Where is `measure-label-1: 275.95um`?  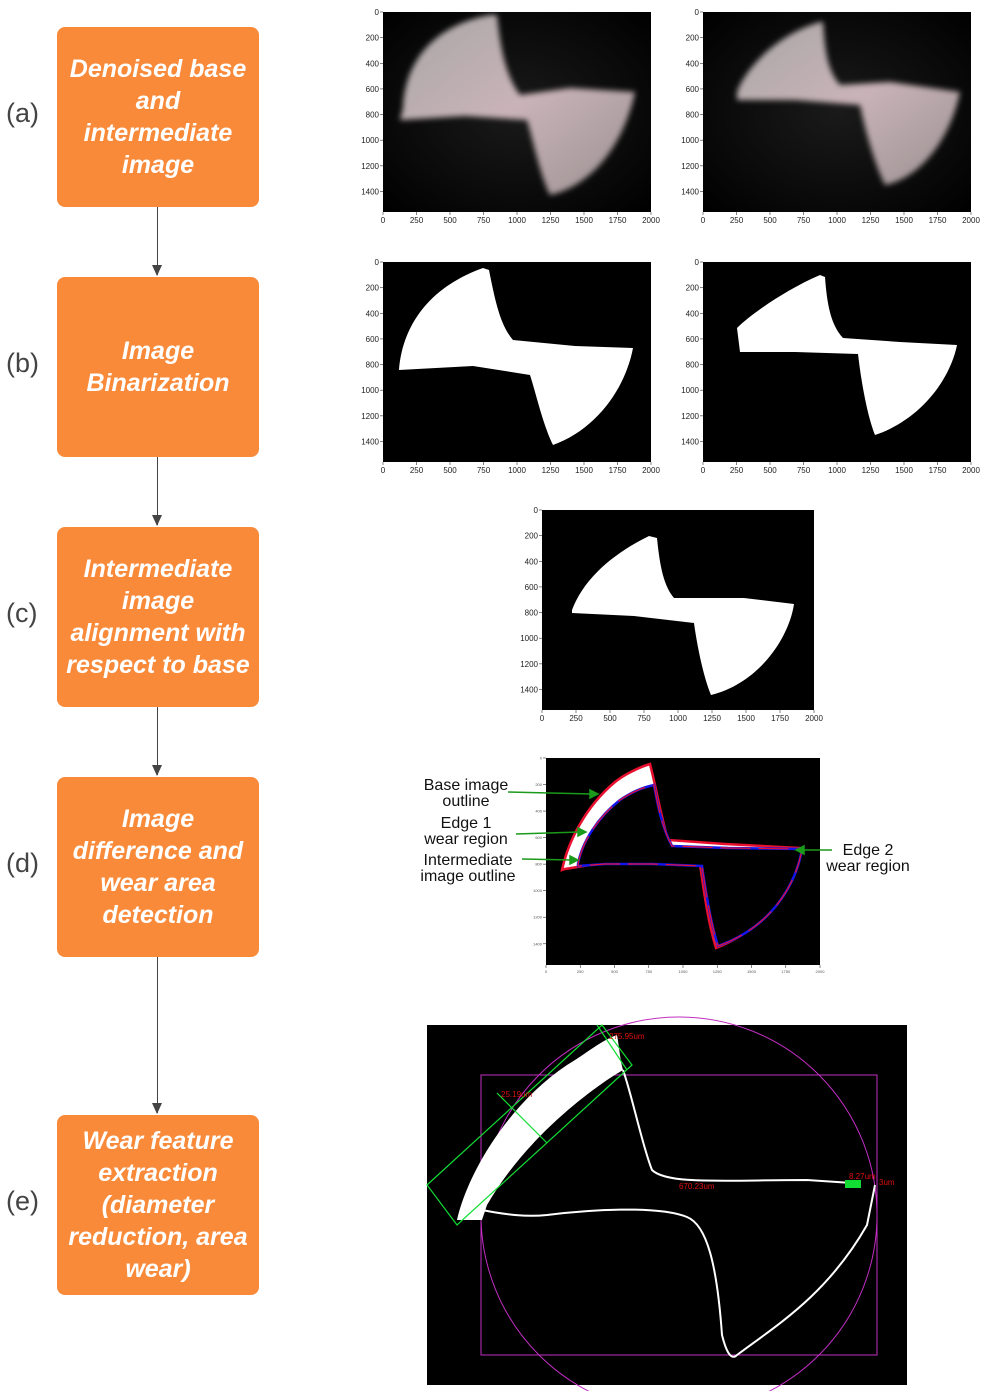 measure-label-1: 275.95um is located at coordinates (627, 1036).